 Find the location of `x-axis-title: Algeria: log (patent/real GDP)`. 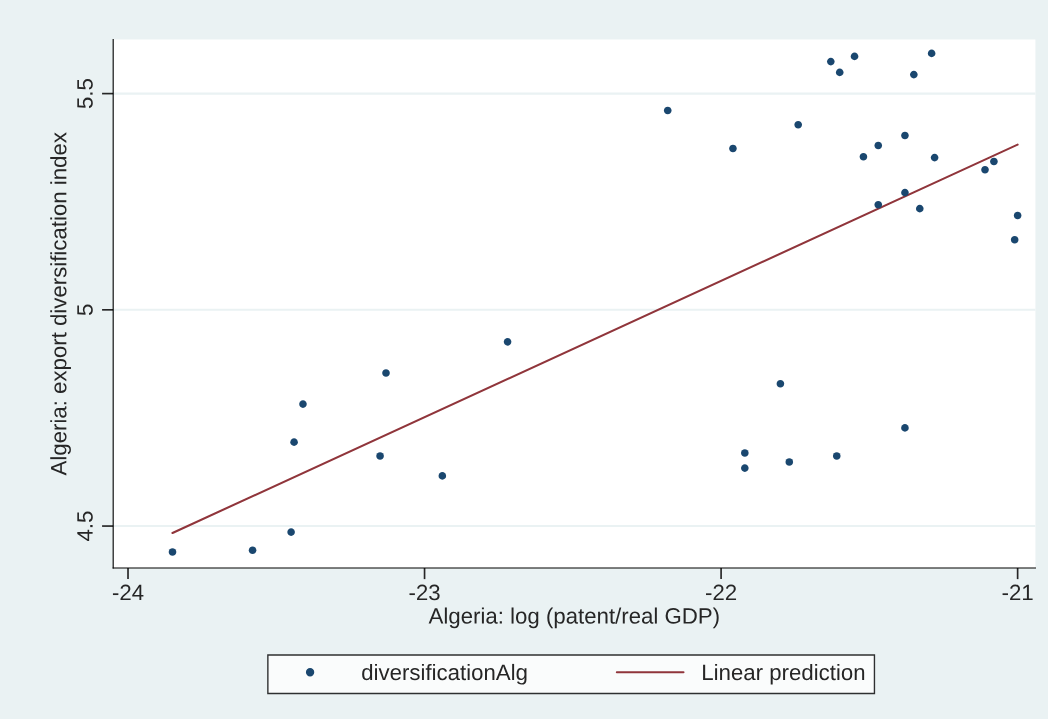

x-axis-title: Algeria: log (patent/real GDP) is located at coordinates (573, 618).